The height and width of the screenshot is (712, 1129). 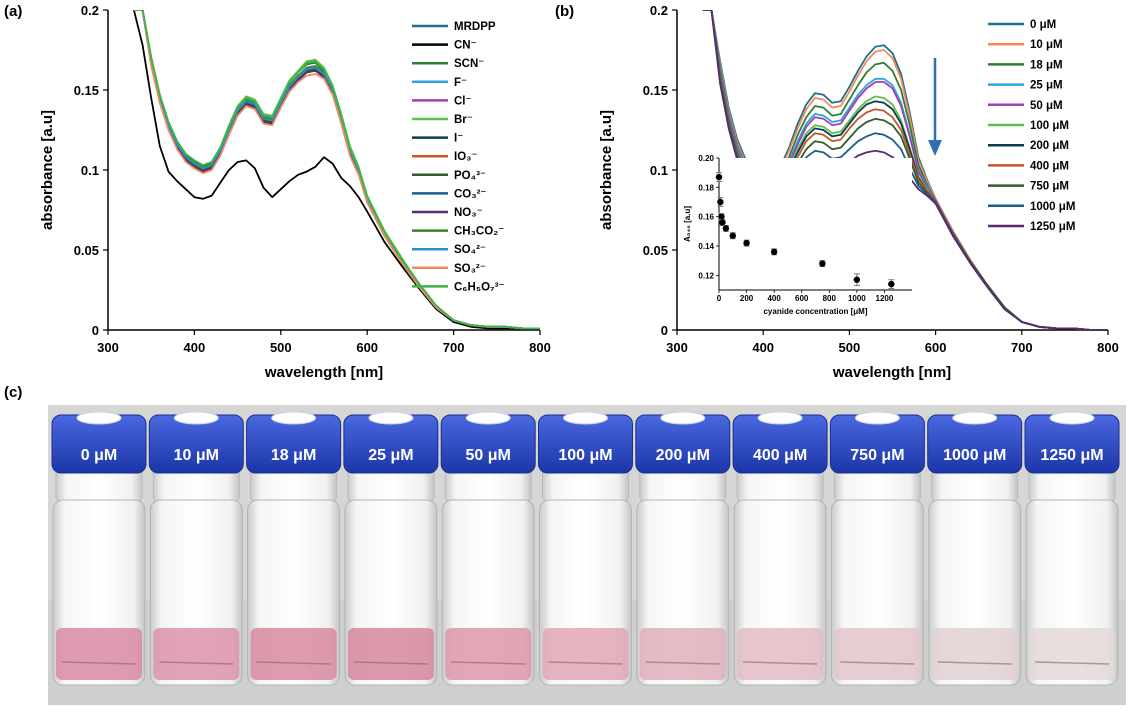 I want to click on chart-a-y-tick-label: 0.2, so click(x=90, y=10).